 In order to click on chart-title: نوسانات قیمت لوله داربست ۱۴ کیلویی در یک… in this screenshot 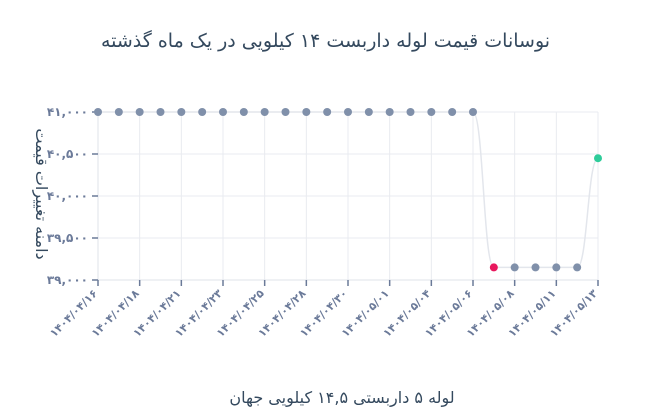, I will do `click(325, 41)`.